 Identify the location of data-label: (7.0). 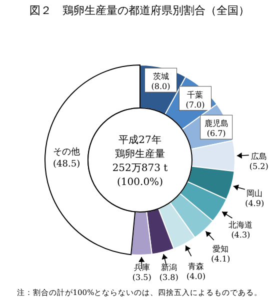
(195, 105).